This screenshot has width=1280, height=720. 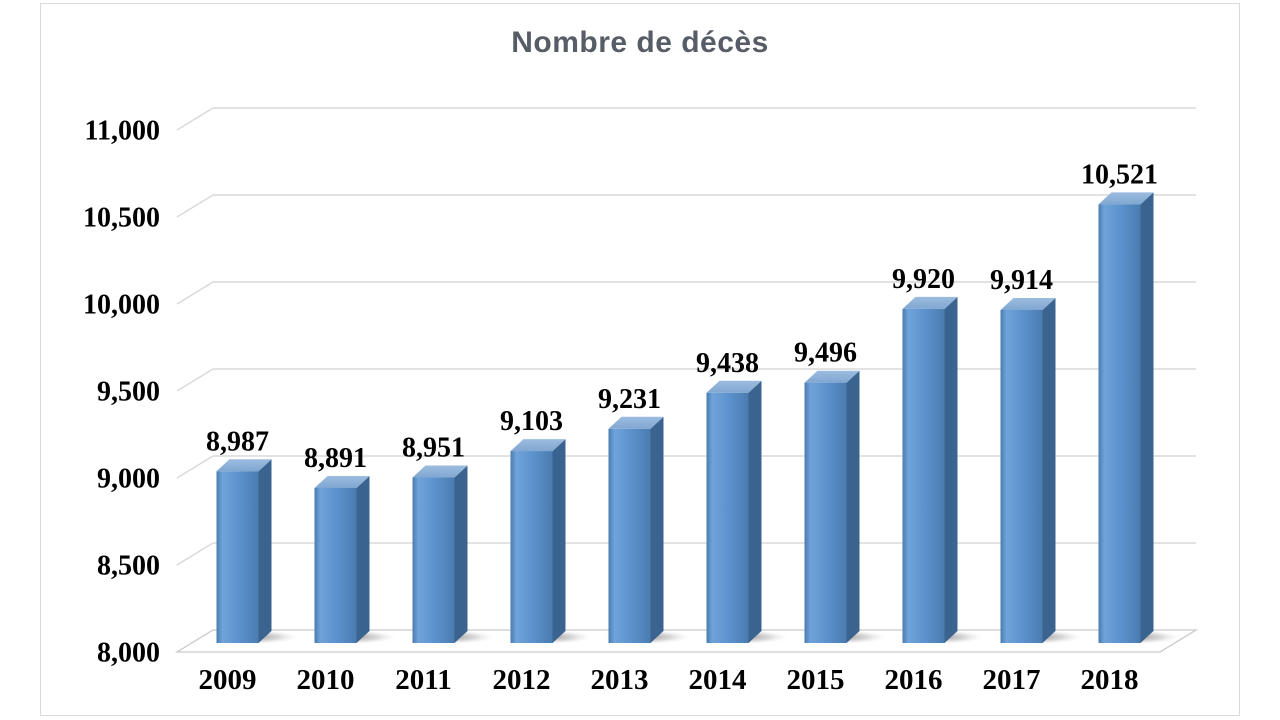 I want to click on y-axis-tick-label: 10,500, so click(x=121, y=218).